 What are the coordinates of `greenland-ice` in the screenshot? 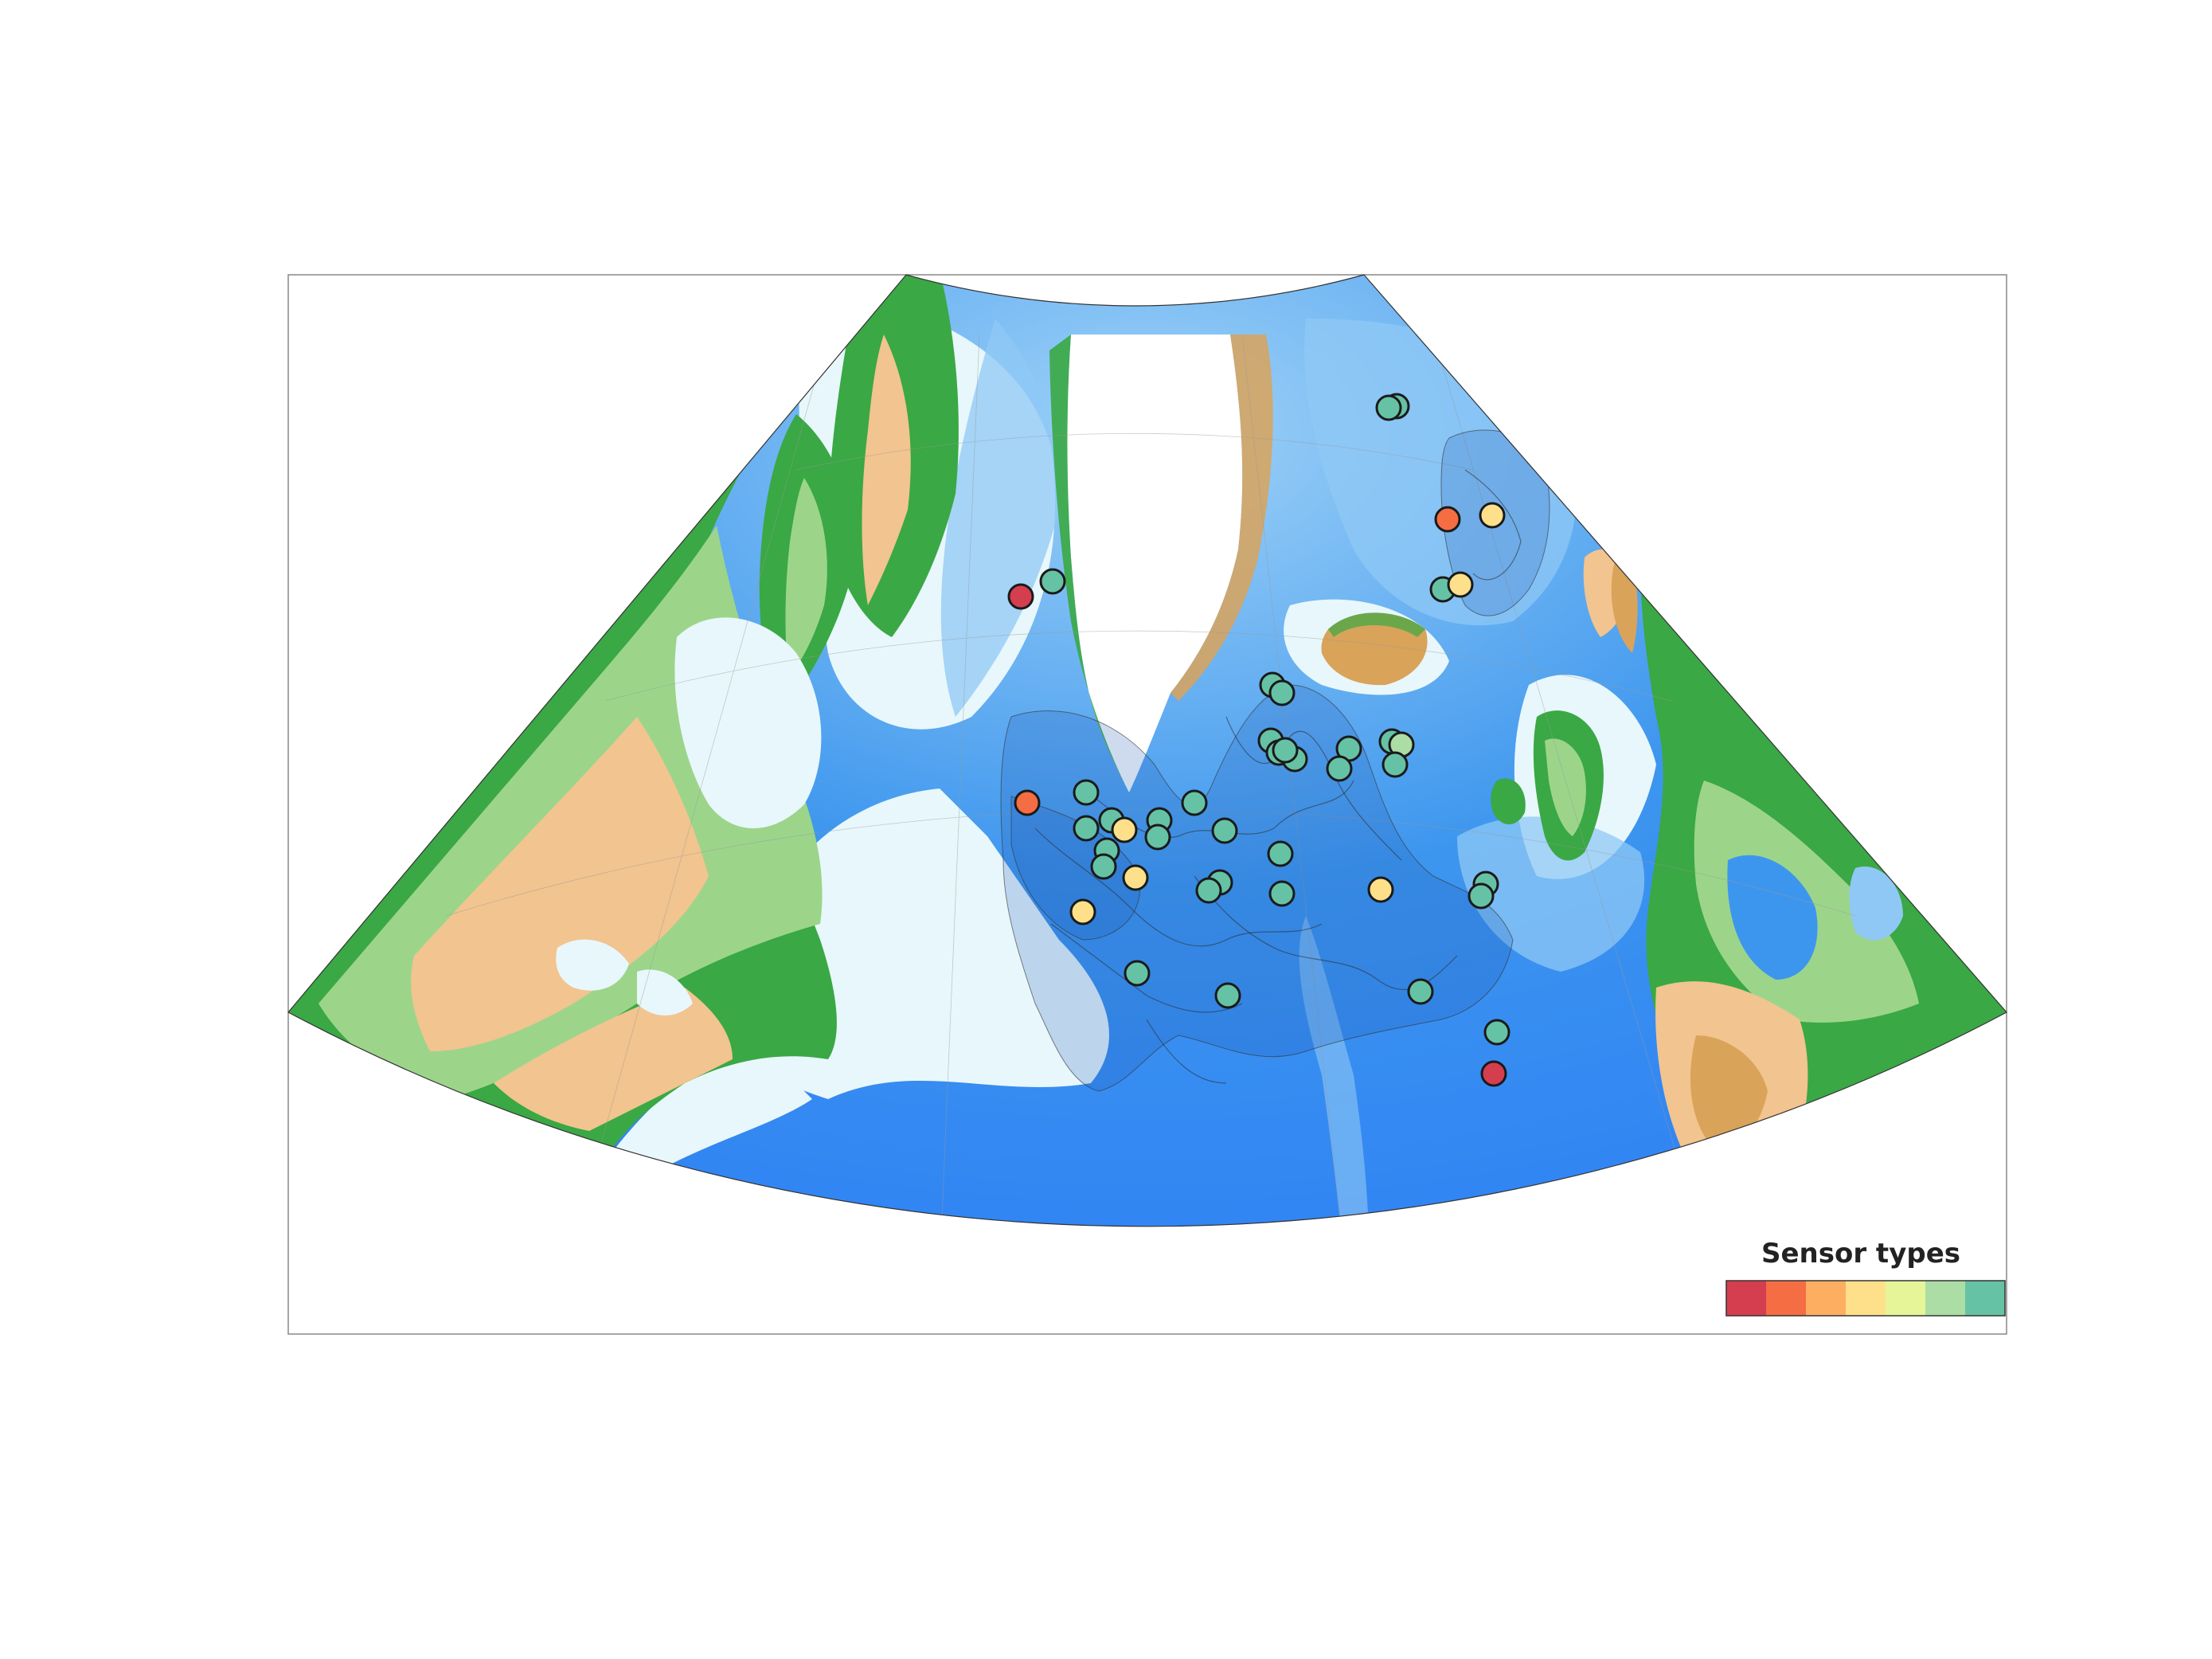 It's located at (1155, 563).